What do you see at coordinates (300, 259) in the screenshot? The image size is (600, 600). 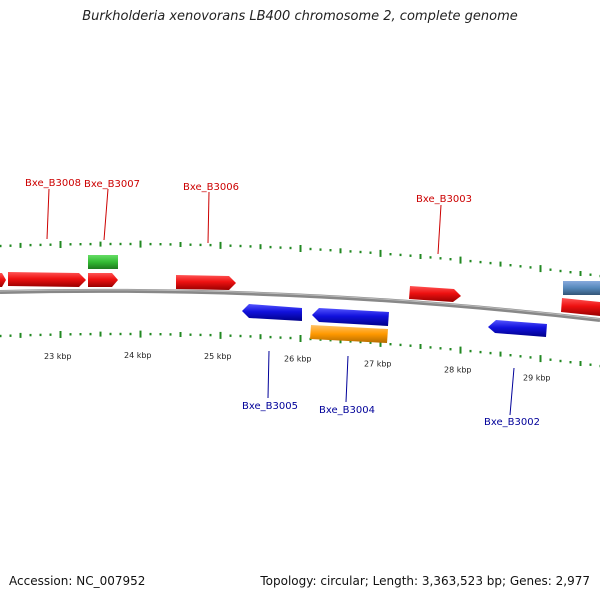 I see `upper-tick-row` at bounding box center [300, 259].